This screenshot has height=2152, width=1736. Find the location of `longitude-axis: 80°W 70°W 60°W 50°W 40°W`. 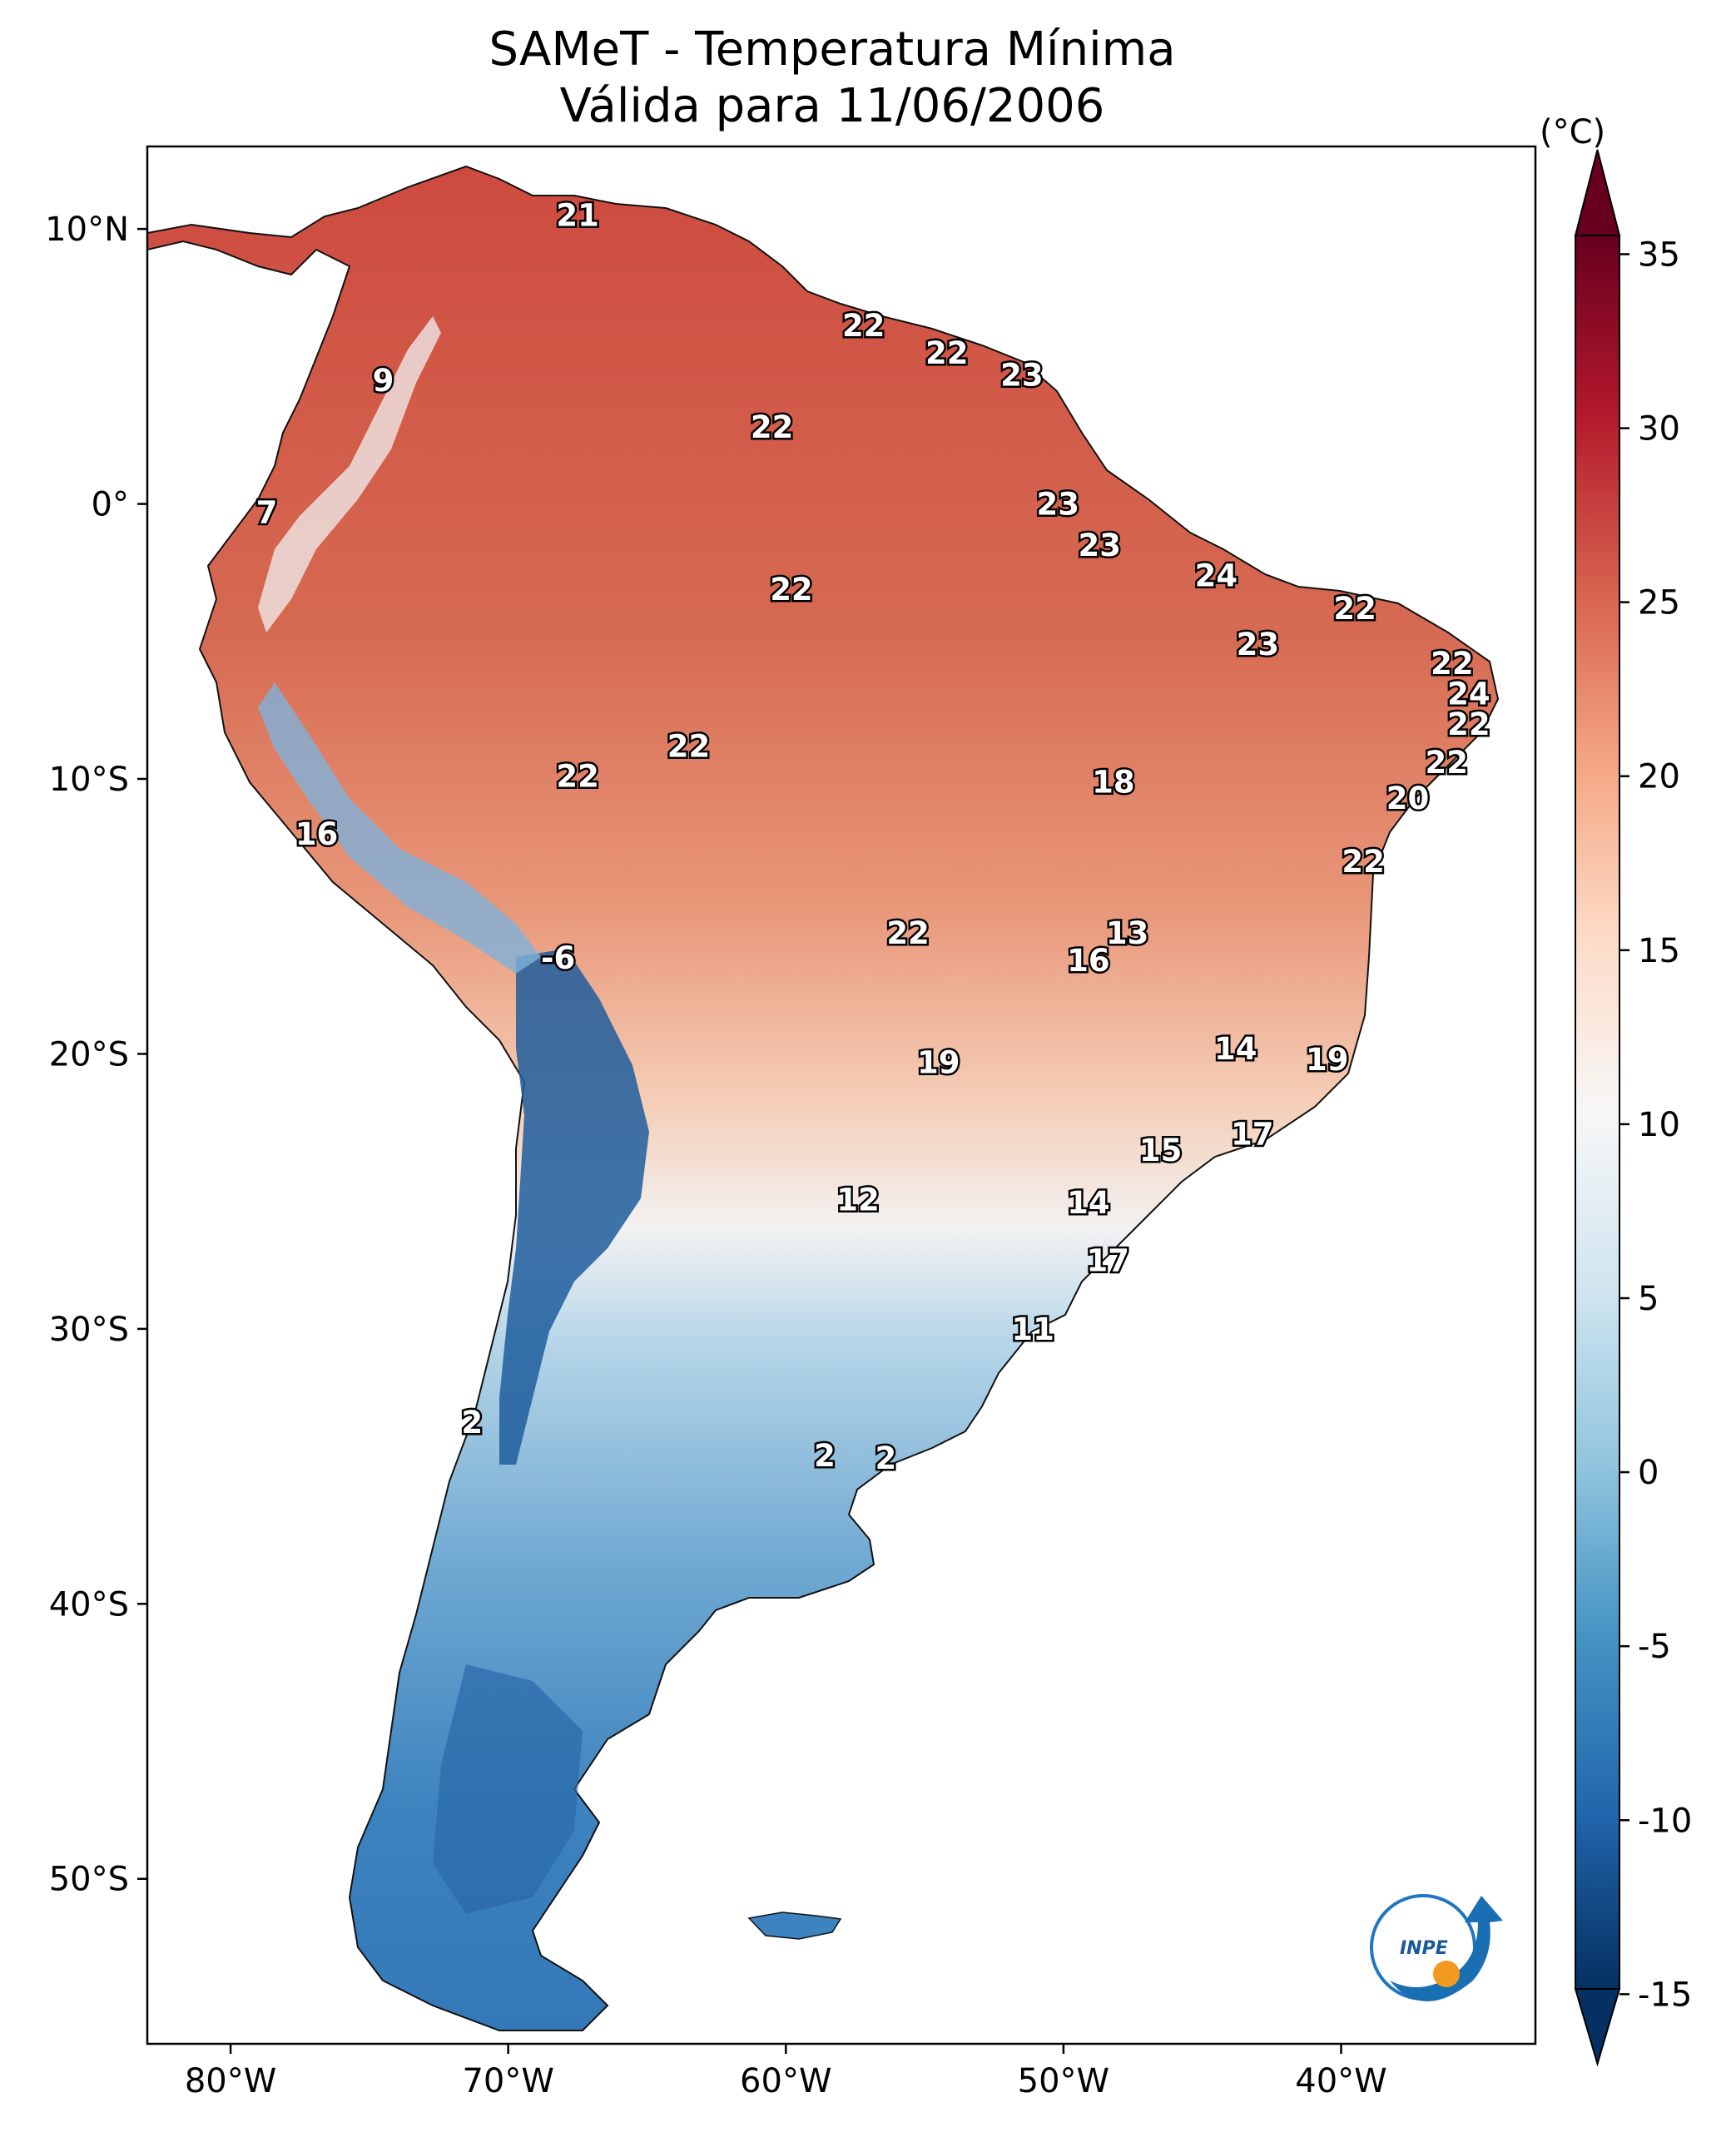

longitude-axis: 80°W 70°W 60°W 50°W 40°W is located at coordinates (786, 2072).